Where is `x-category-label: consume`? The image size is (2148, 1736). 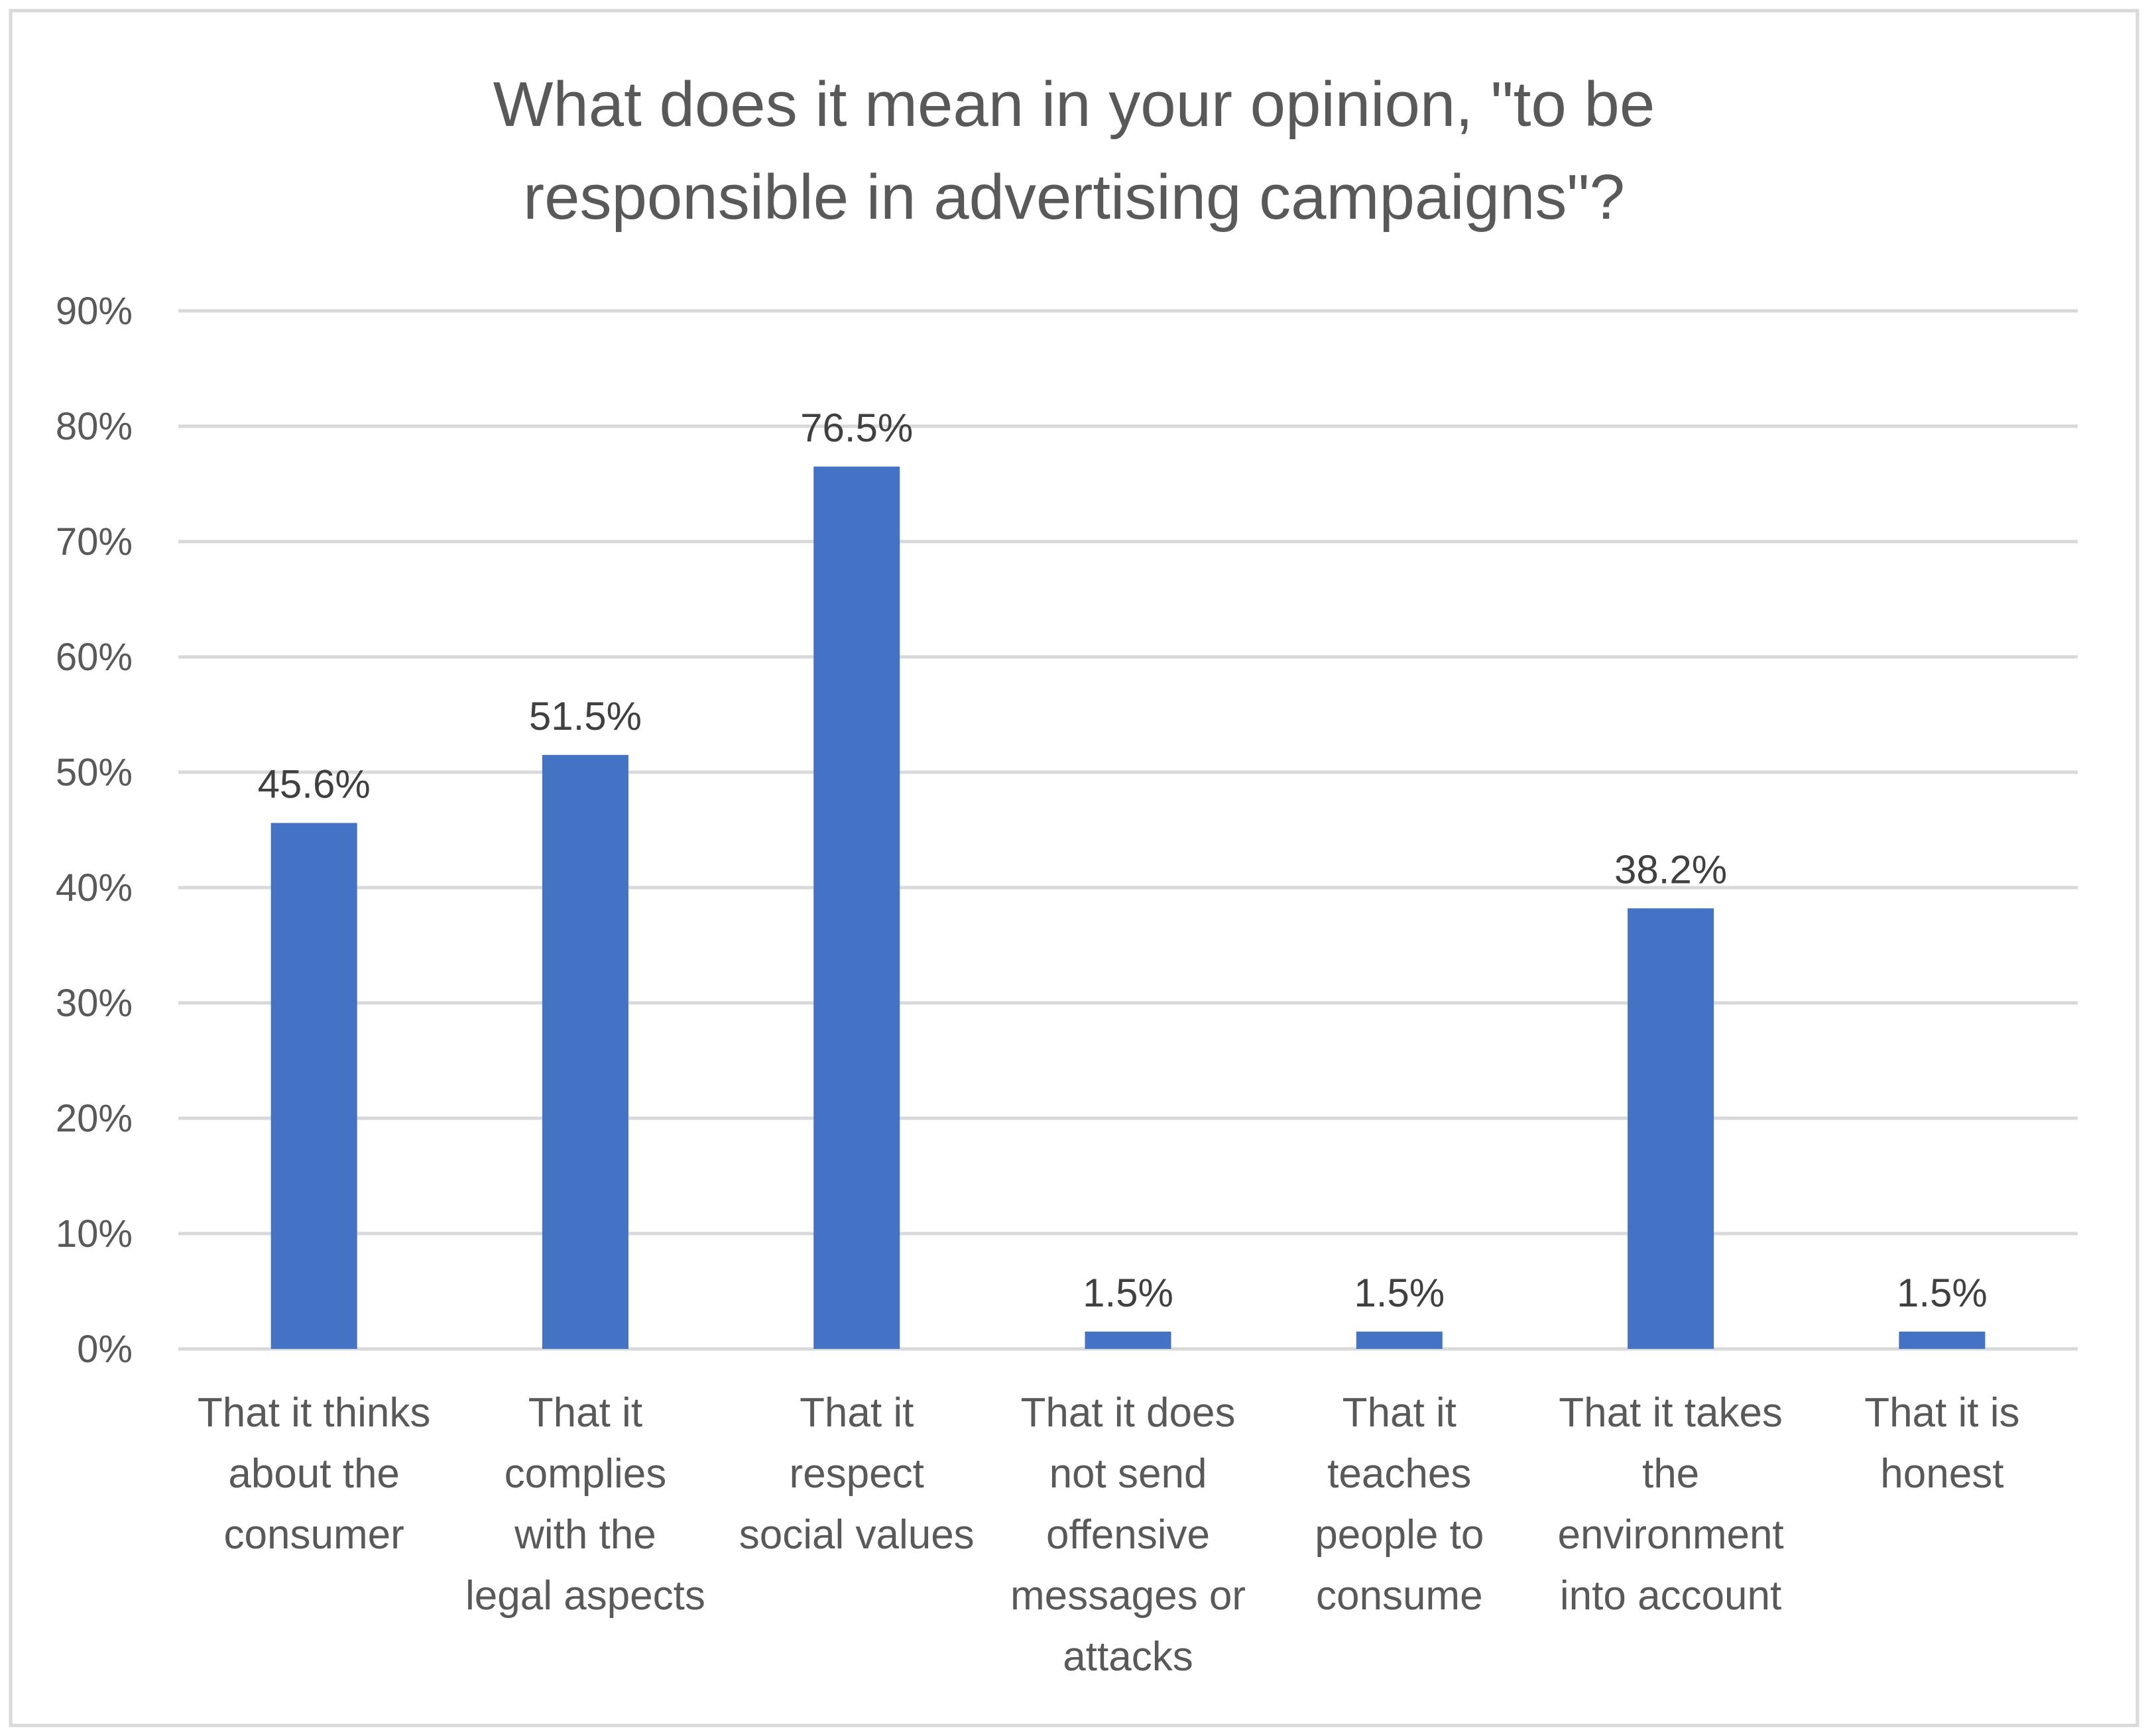
x-category-label: consume is located at coordinates (1400, 1596).